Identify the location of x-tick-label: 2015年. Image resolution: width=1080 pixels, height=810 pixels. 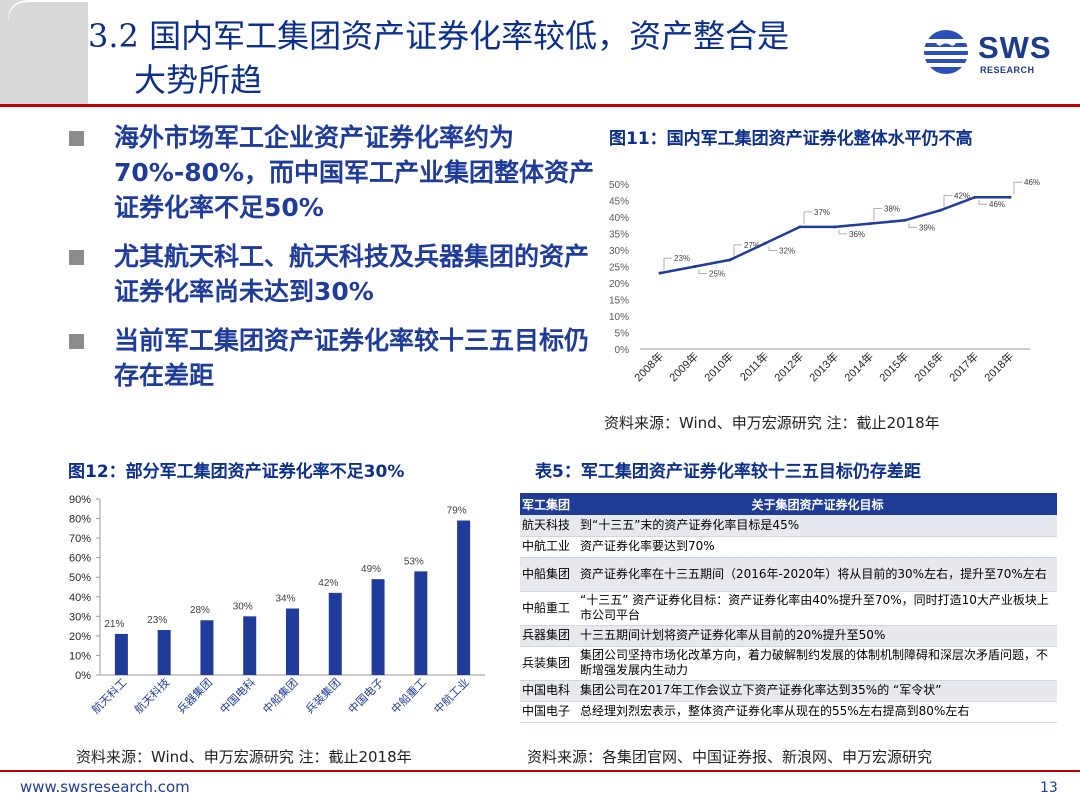
(893, 366).